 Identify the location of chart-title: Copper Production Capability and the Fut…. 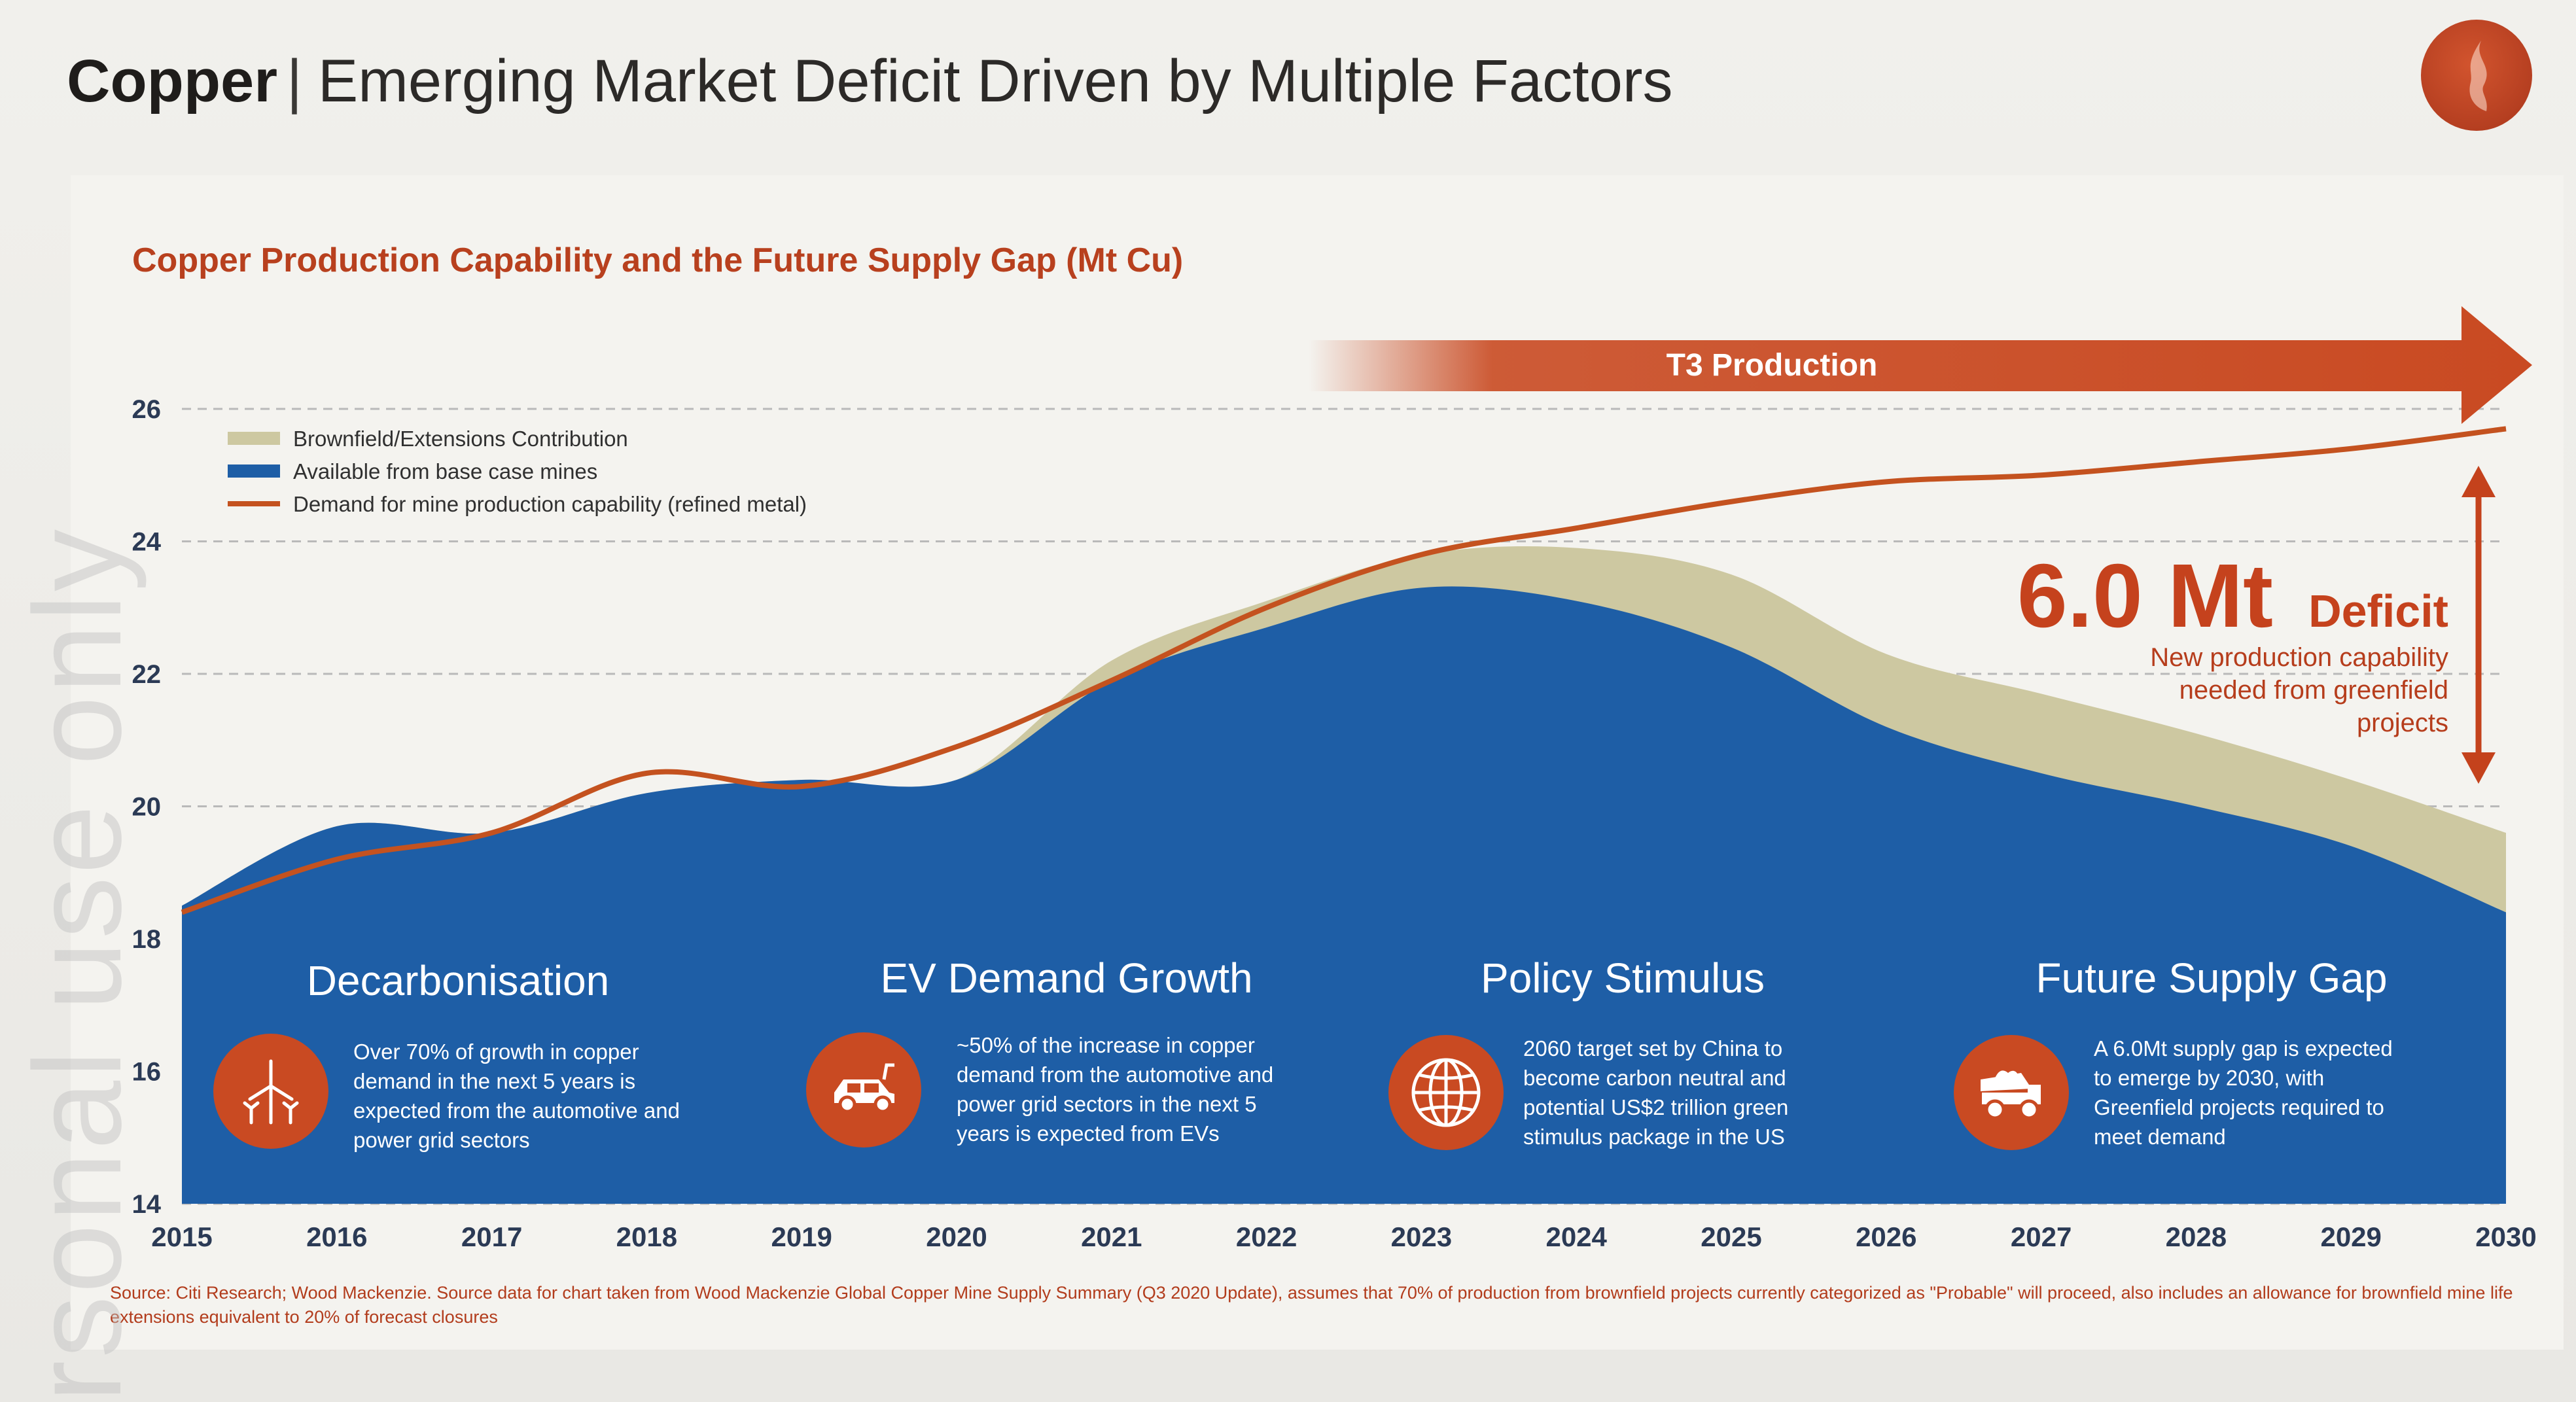
(658, 260).